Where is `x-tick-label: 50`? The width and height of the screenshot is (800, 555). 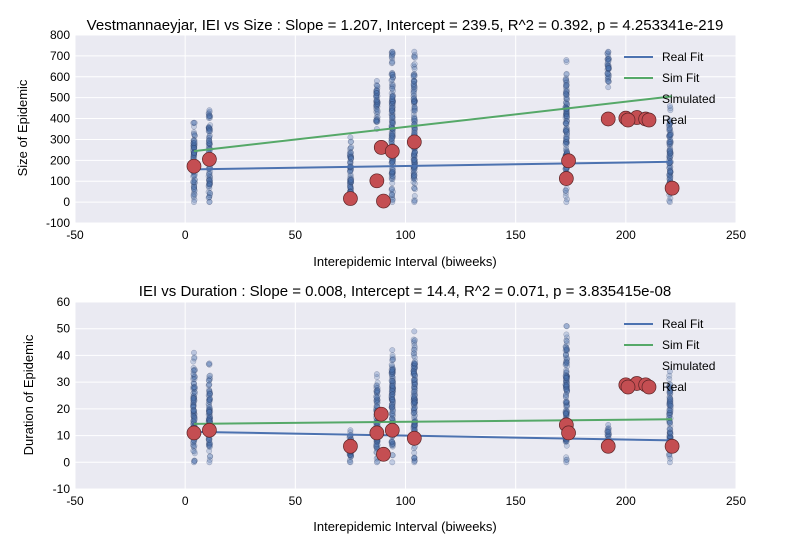 x-tick-label: 50 is located at coordinates (296, 235).